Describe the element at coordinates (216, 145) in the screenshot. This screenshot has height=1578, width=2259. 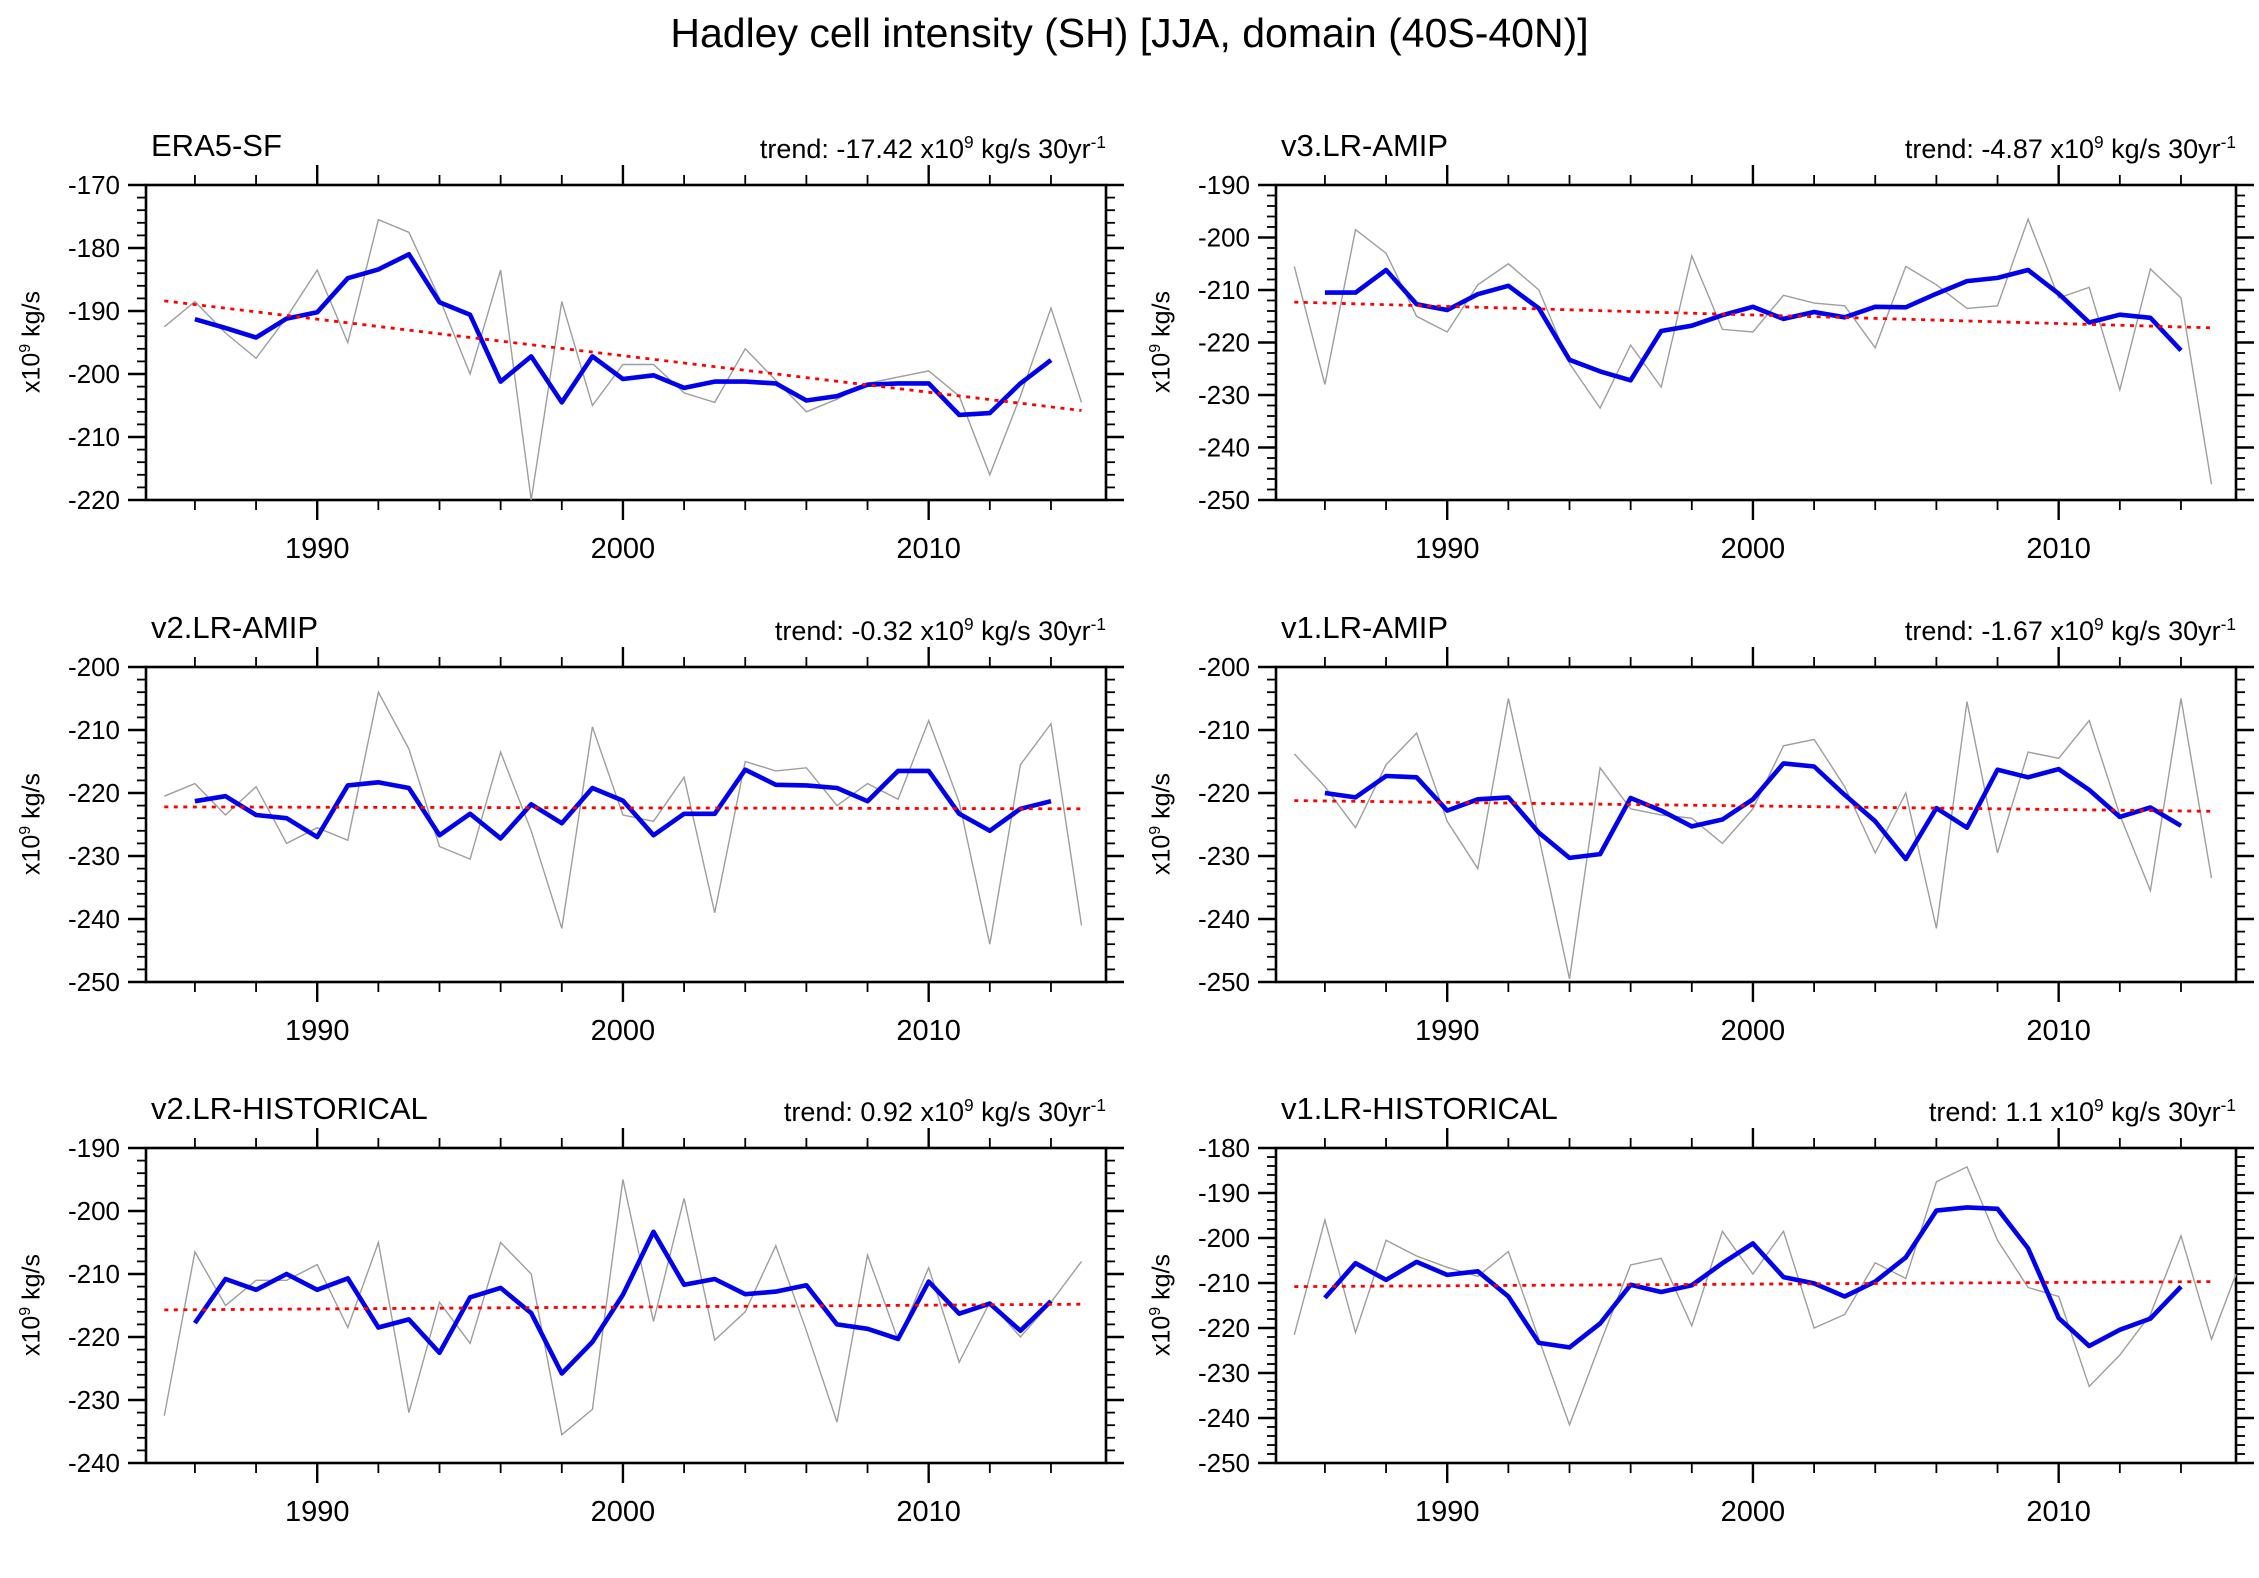
I see `panel-title: ERA5-SF` at that location.